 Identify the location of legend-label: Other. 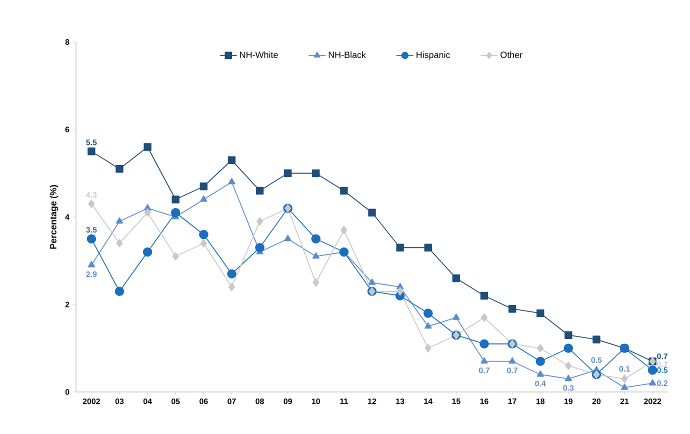
(511, 54).